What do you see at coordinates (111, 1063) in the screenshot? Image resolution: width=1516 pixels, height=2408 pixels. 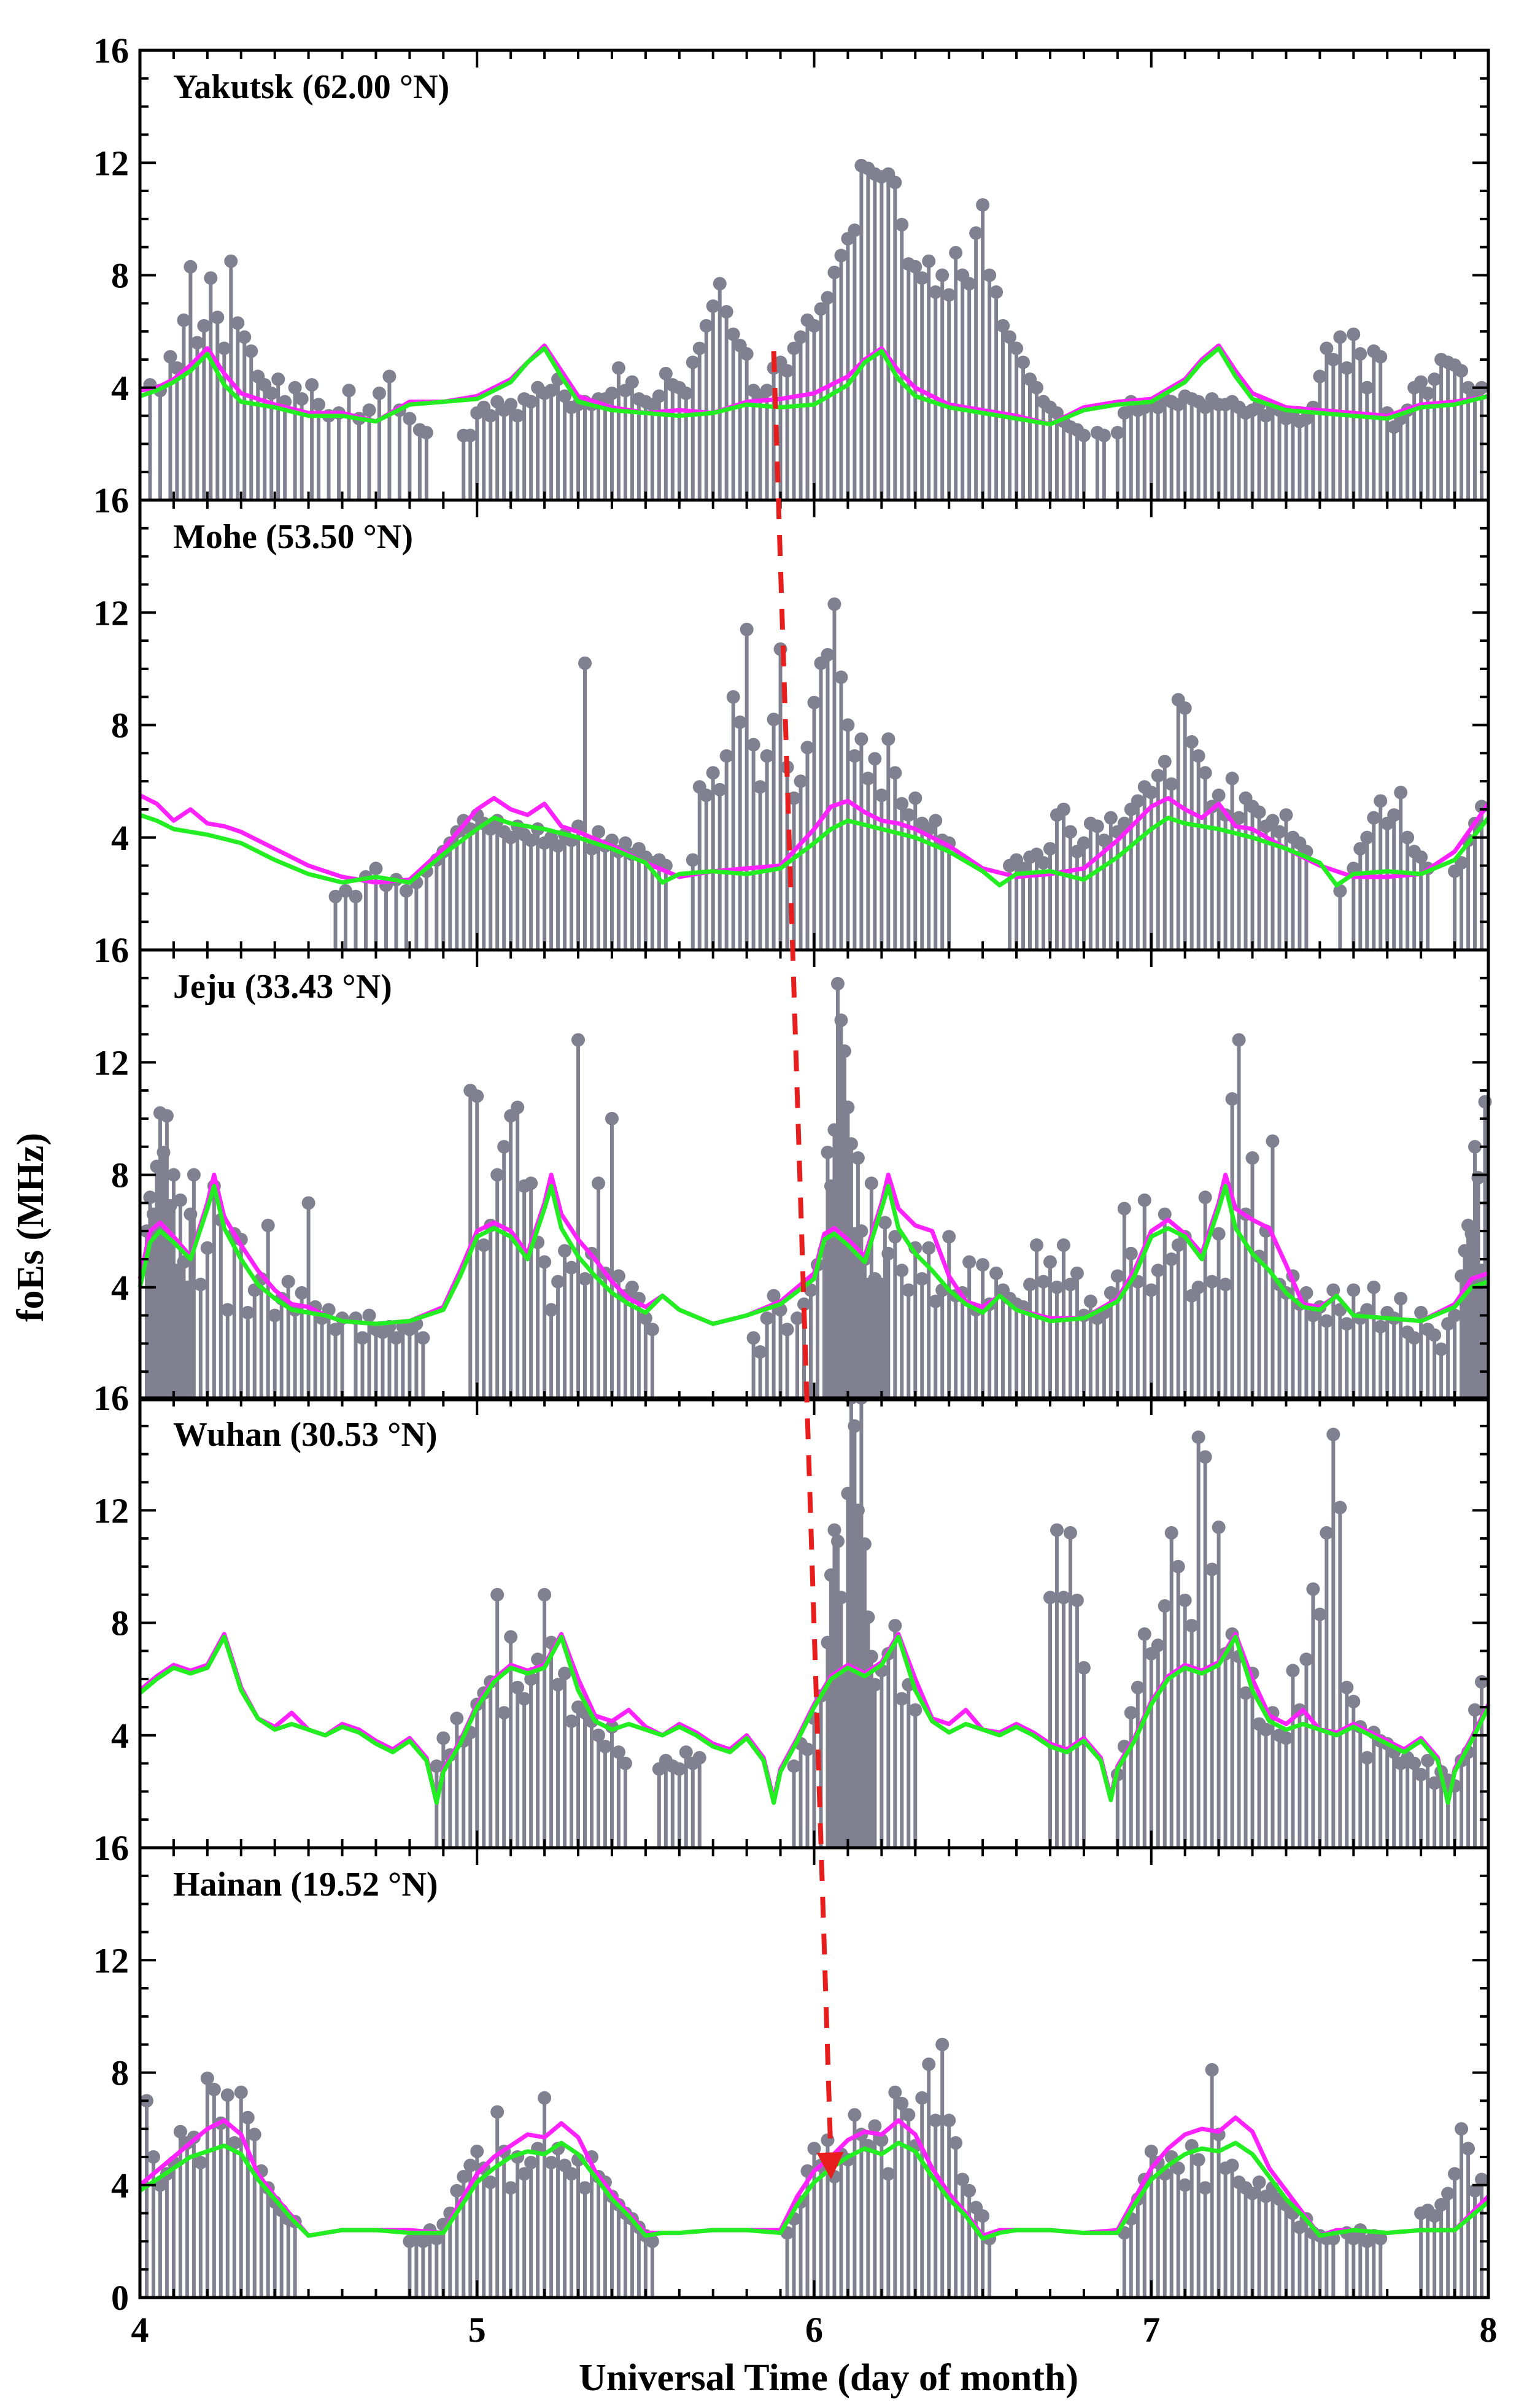 I see `y-tick-label: 12` at bounding box center [111, 1063].